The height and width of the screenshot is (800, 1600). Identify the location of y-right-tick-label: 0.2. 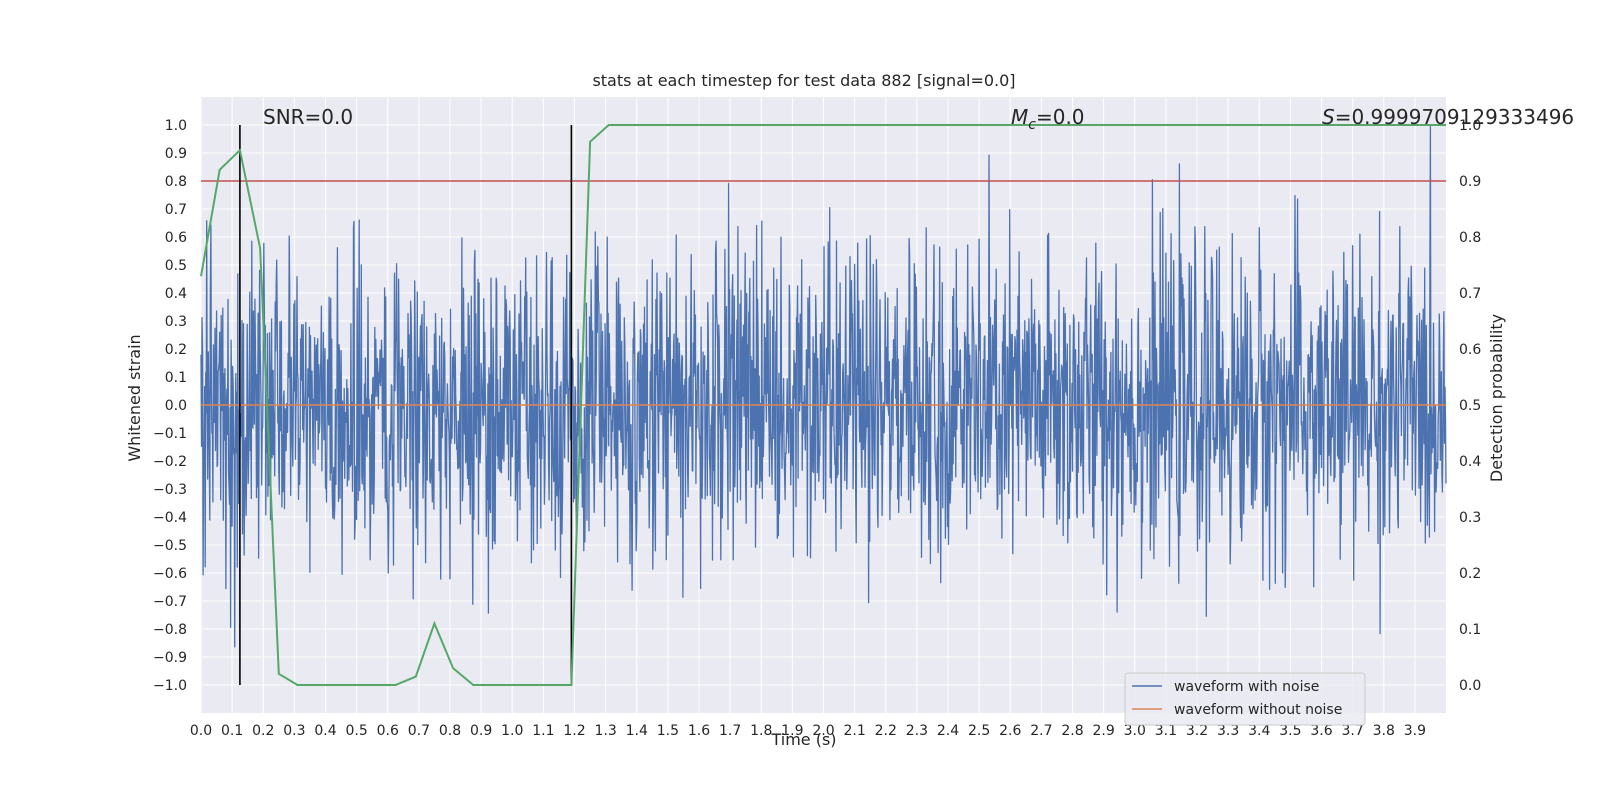
(1470, 574).